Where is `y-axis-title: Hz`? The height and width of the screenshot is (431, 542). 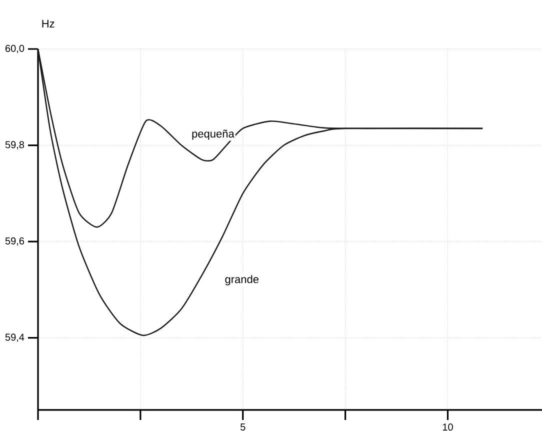
y-axis-title: Hz is located at coordinates (48, 24).